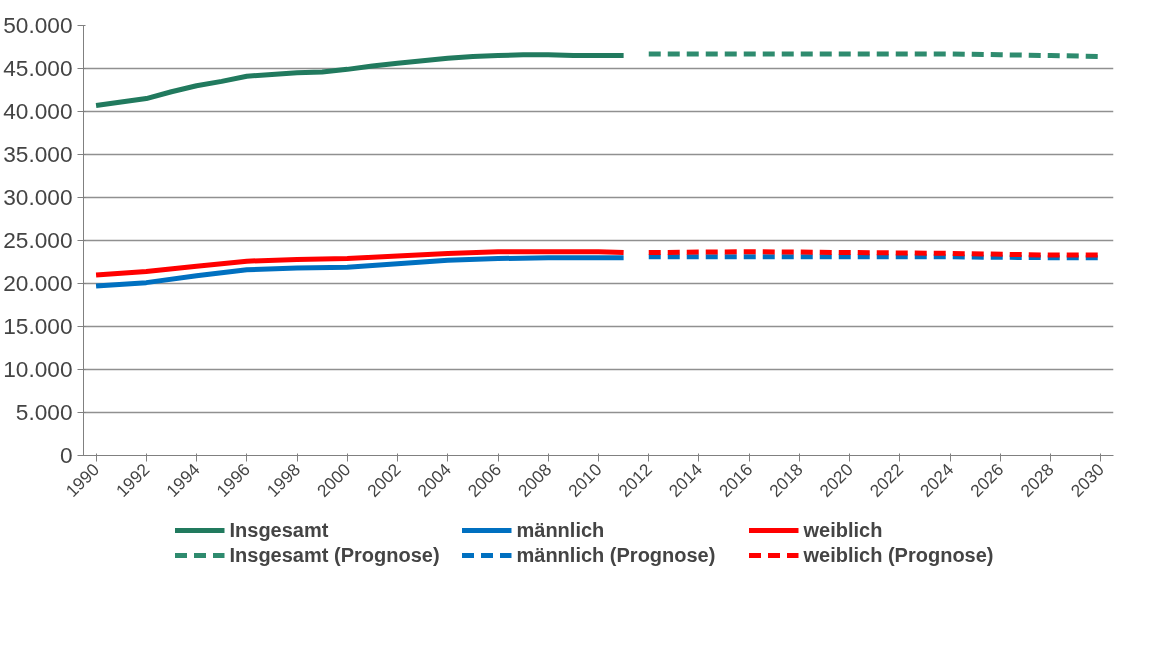  I want to click on y-tick-label: 0, so click(66, 455).